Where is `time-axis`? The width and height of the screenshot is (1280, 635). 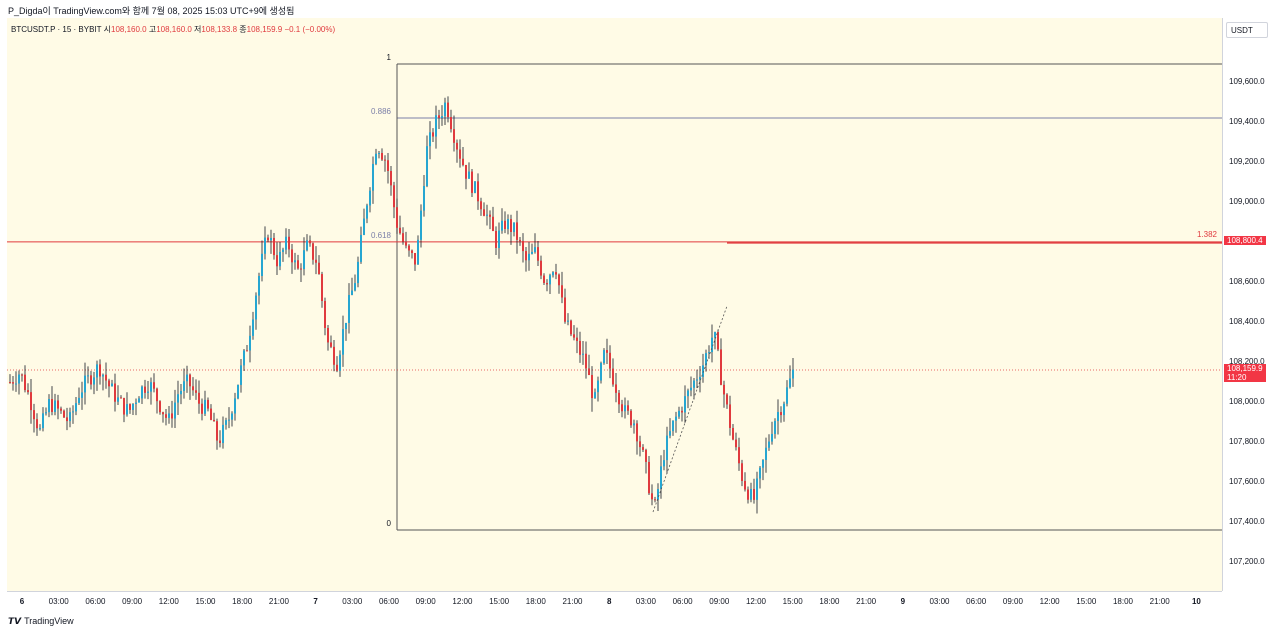
time-axis is located at coordinates (614, 601).